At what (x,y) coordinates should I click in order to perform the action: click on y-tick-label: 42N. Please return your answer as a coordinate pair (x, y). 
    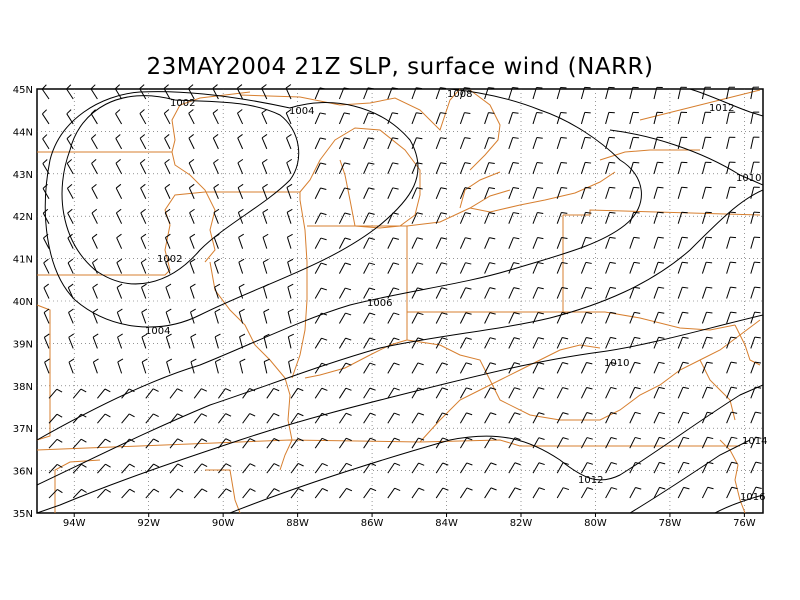
    Looking at the image, I should click on (23, 217).